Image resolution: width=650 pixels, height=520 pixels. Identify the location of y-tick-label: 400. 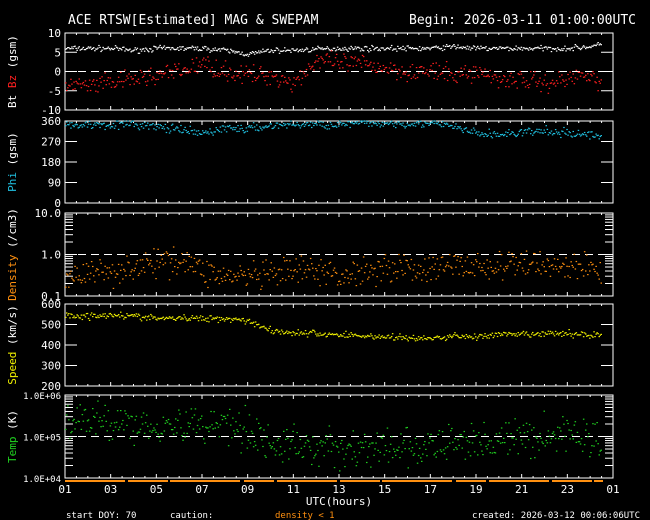
(51, 345).